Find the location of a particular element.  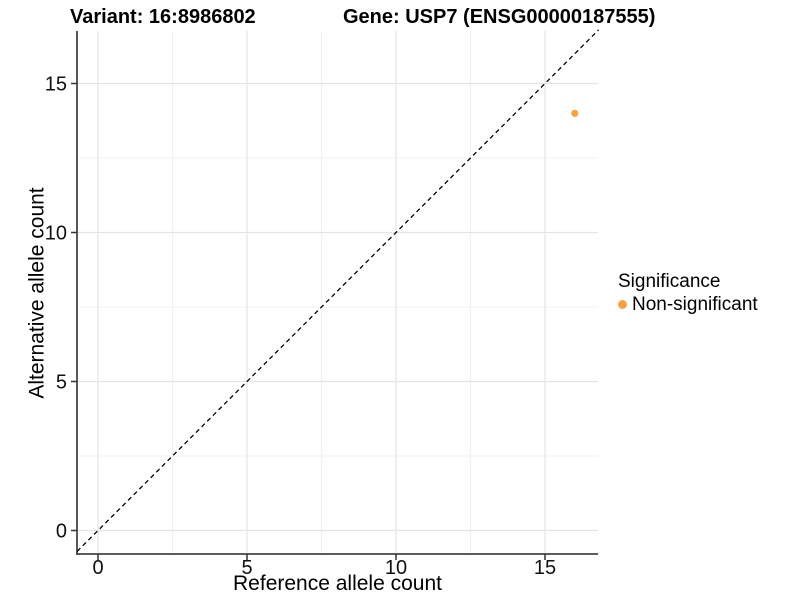

y-axis-title: Alternative allele count is located at coordinates (37, 293).